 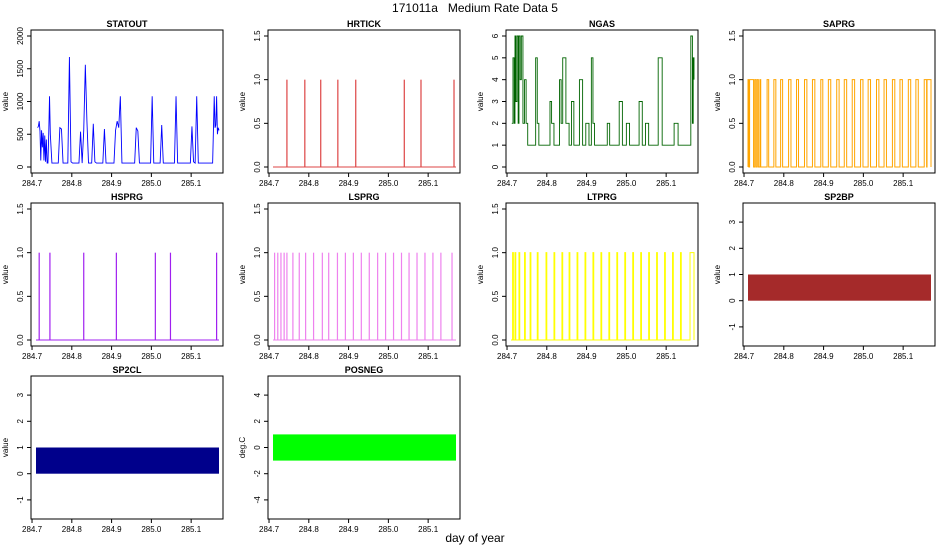 I want to click on y-tick-label: 5, so click(x=495, y=57).